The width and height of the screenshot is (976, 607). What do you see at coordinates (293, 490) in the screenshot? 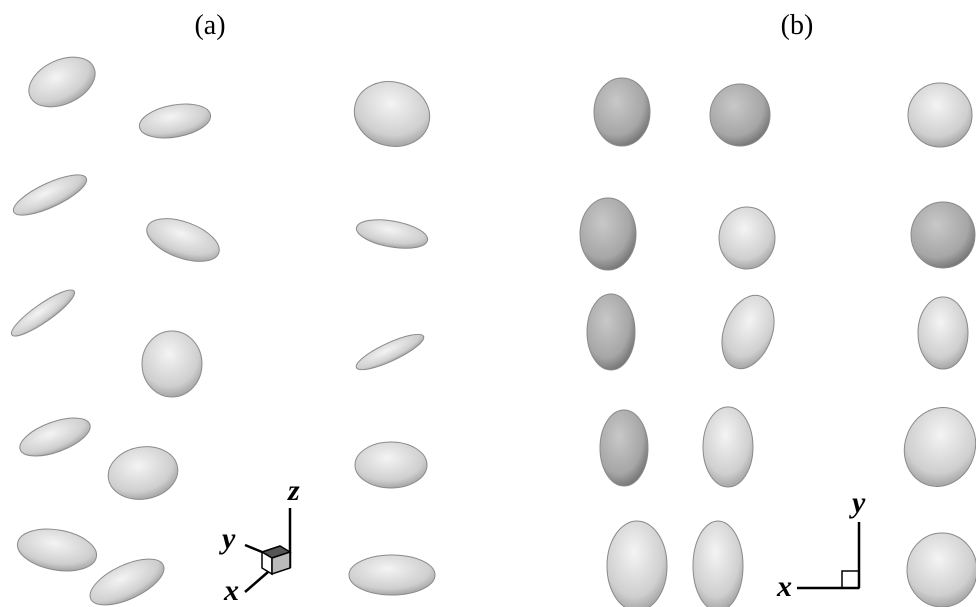
I see `axis-label: z` at bounding box center [293, 490].